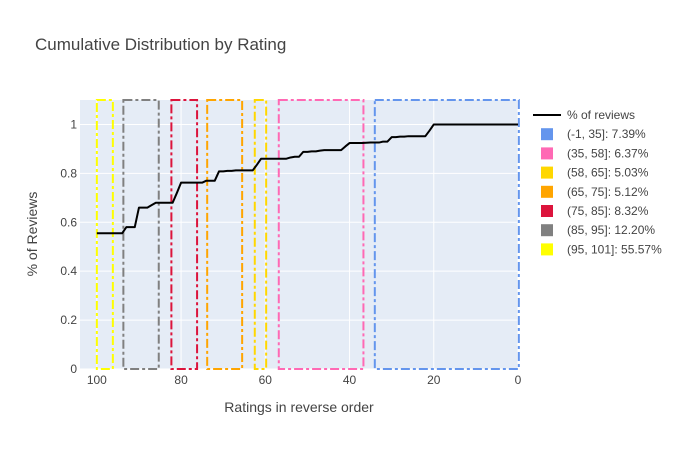  Describe the element at coordinates (608, 192) in the screenshot. I see `legend-label: (65, 75]: 5.12%` at that location.